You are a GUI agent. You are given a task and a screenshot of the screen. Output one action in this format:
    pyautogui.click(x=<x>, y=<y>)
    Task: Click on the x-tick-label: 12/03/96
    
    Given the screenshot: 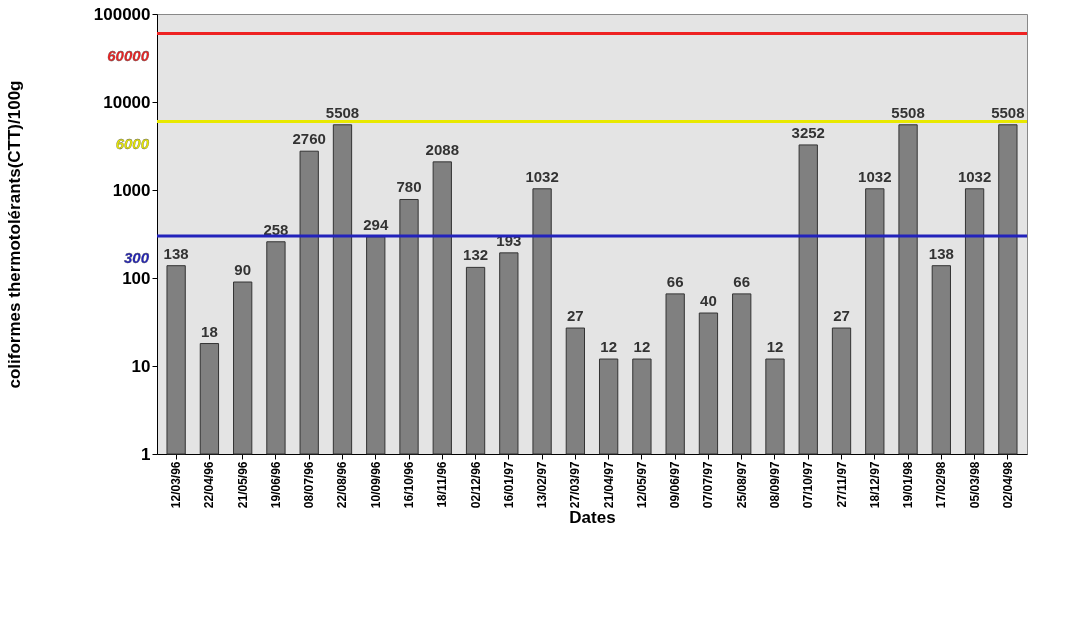 What is the action you would take?
    pyautogui.click(x=176, y=485)
    